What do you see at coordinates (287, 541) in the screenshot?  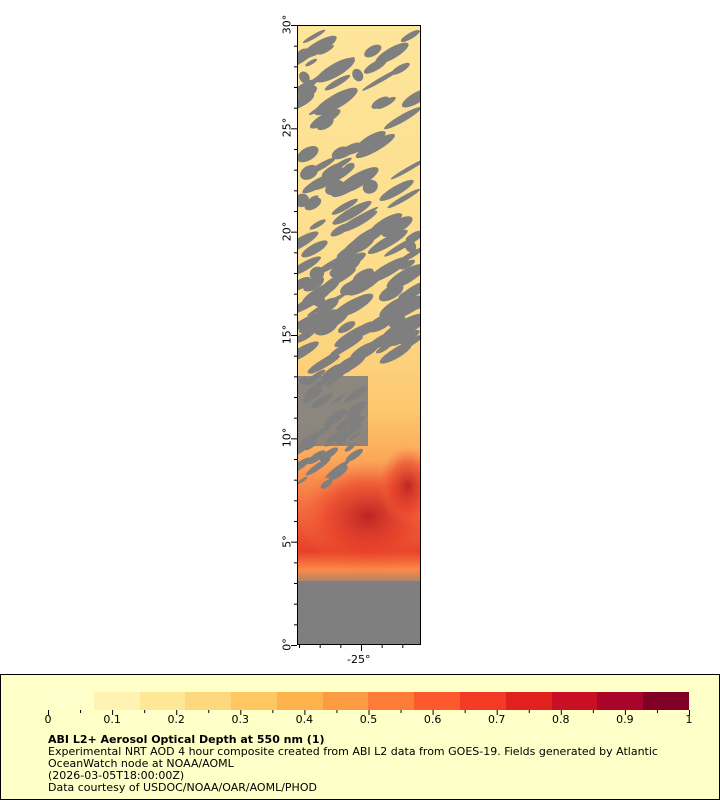 I see `latitude-label: 5°` at bounding box center [287, 541].